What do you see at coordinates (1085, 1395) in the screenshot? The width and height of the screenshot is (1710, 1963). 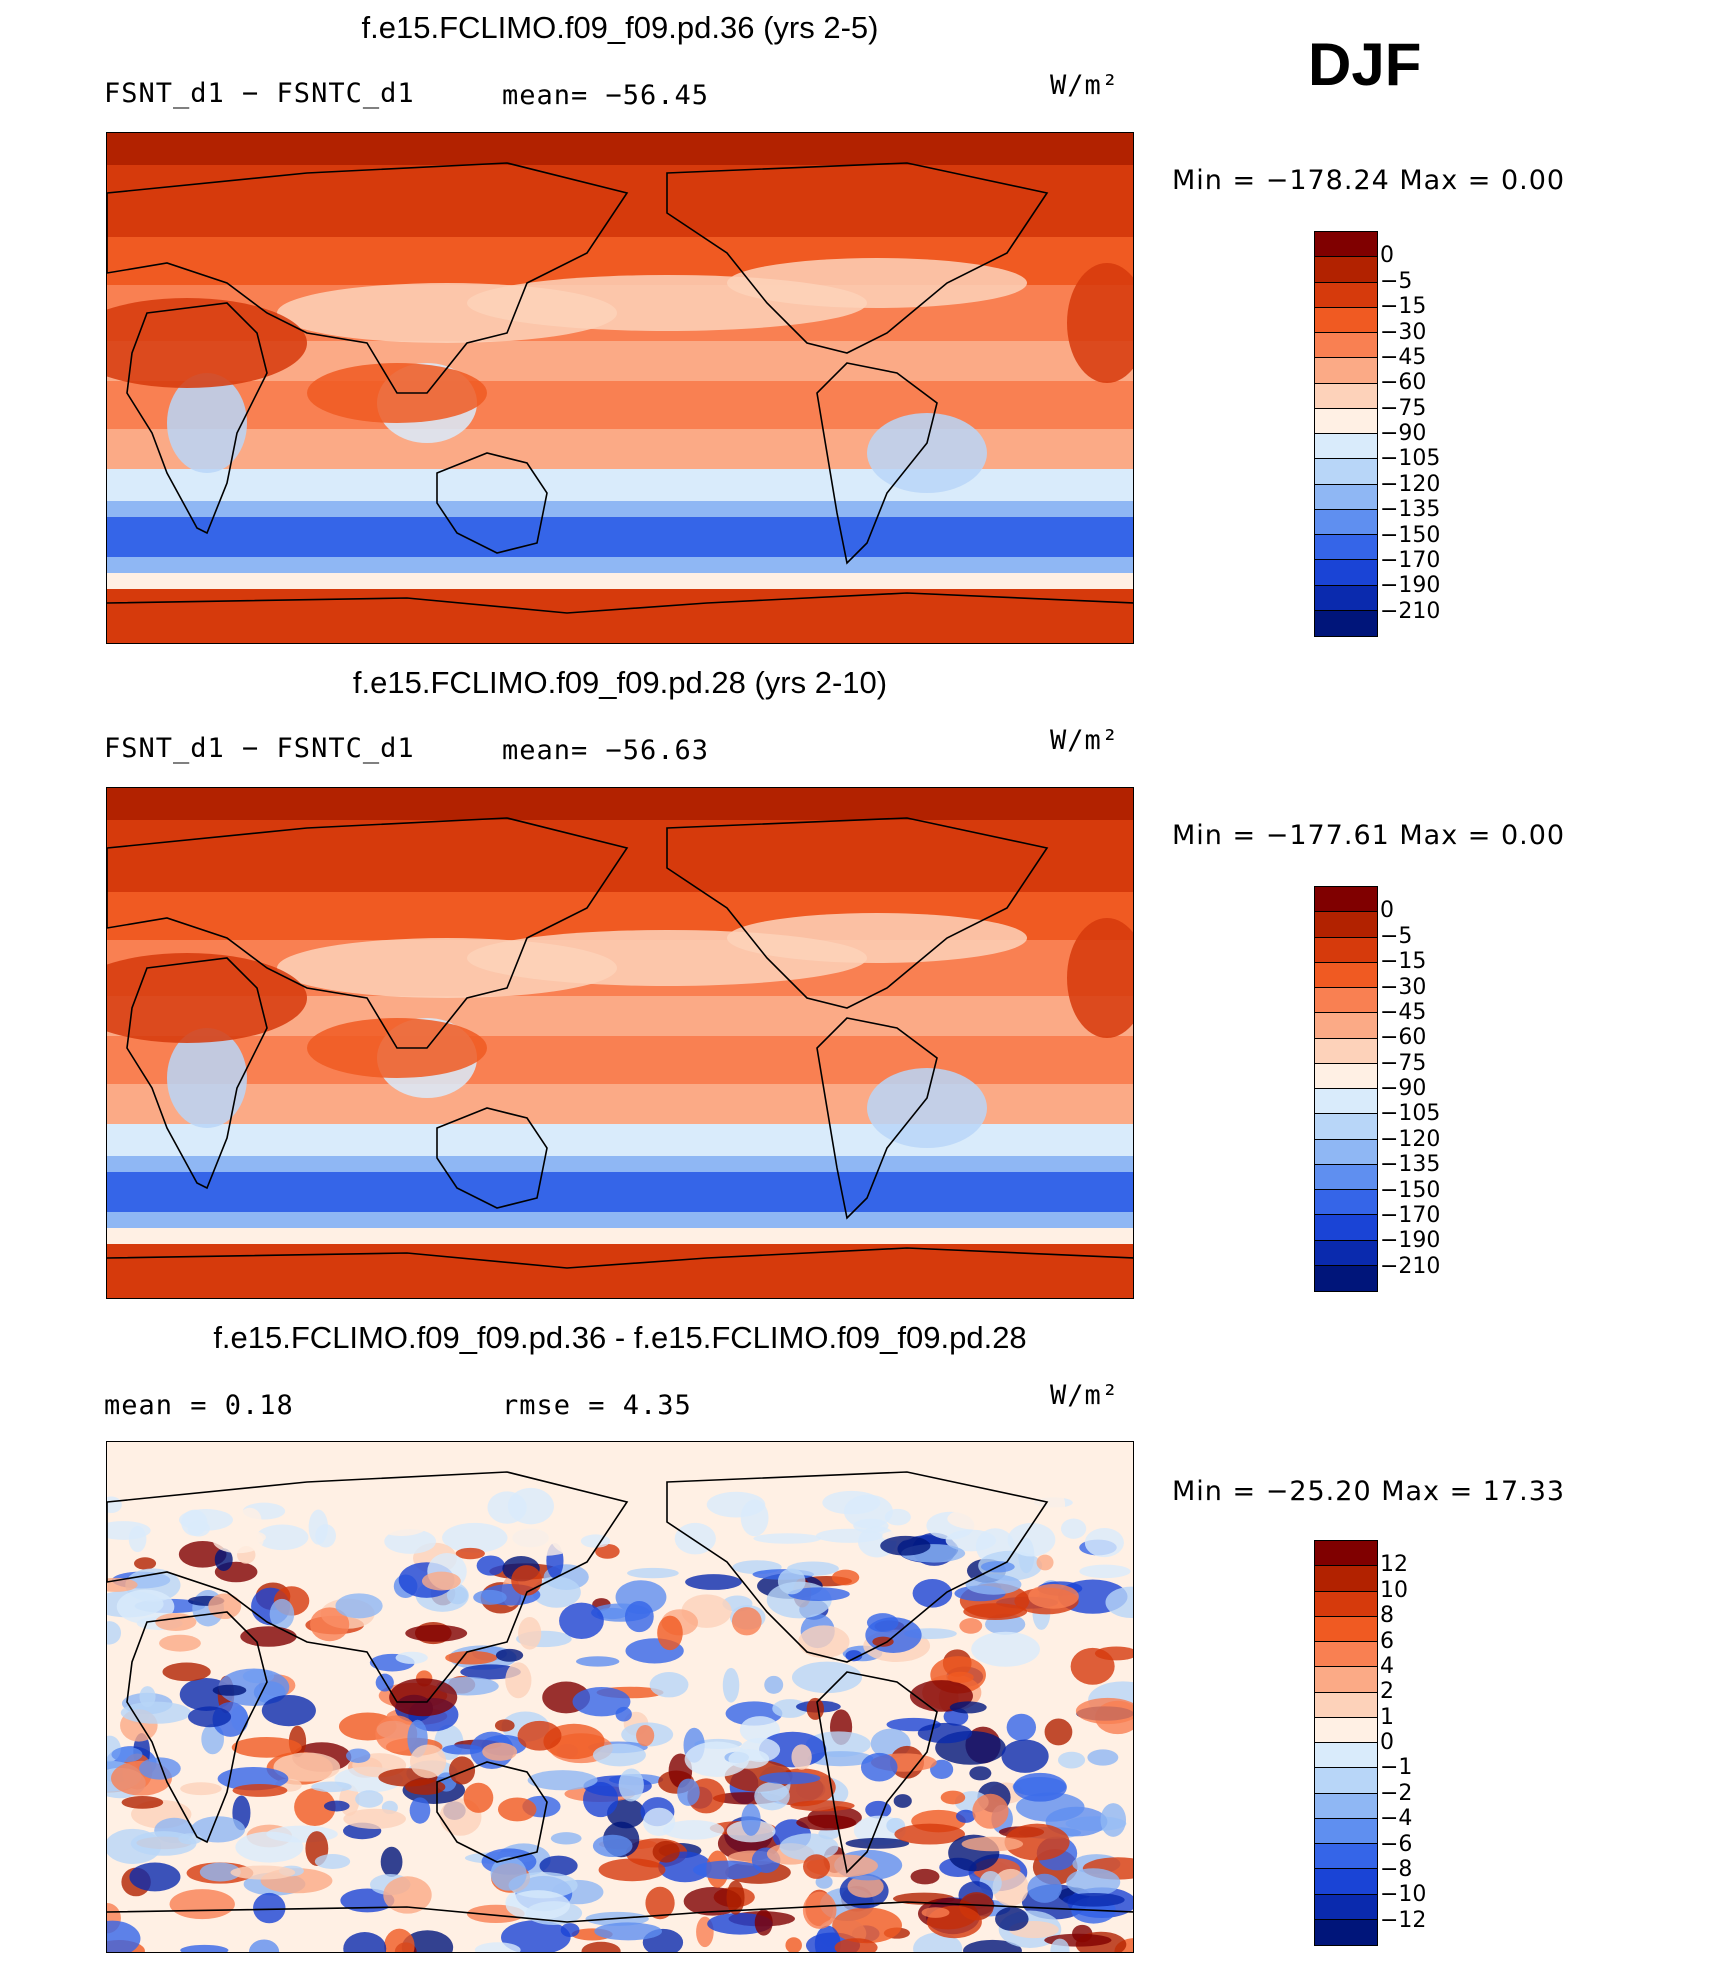 I see `panel3-units-label: W/m²` at bounding box center [1085, 1395].